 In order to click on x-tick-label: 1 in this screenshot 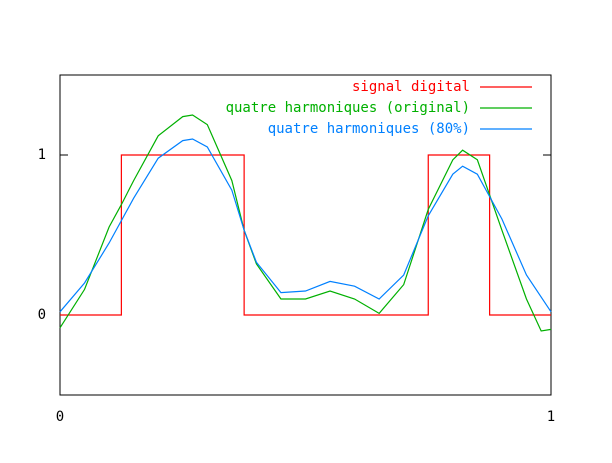, I will do `click(551, 417)`.